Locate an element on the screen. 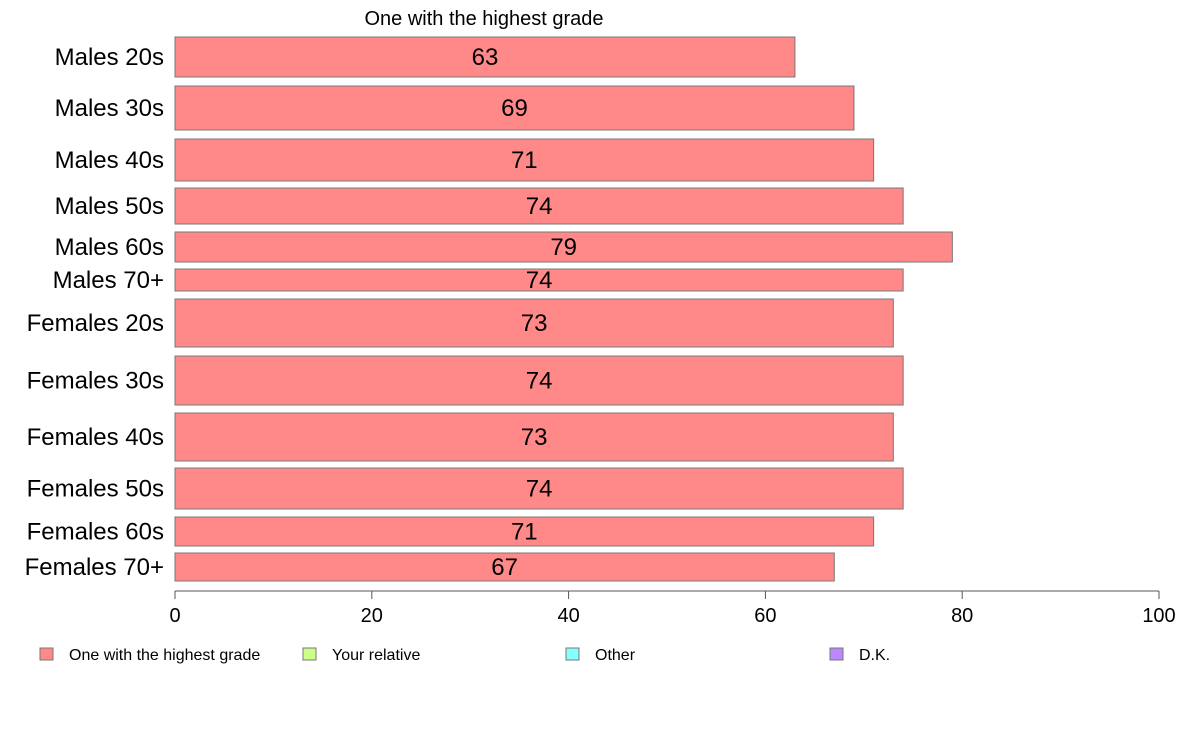  chart-title: One with the highest grade is located at coordinates (483, 19).